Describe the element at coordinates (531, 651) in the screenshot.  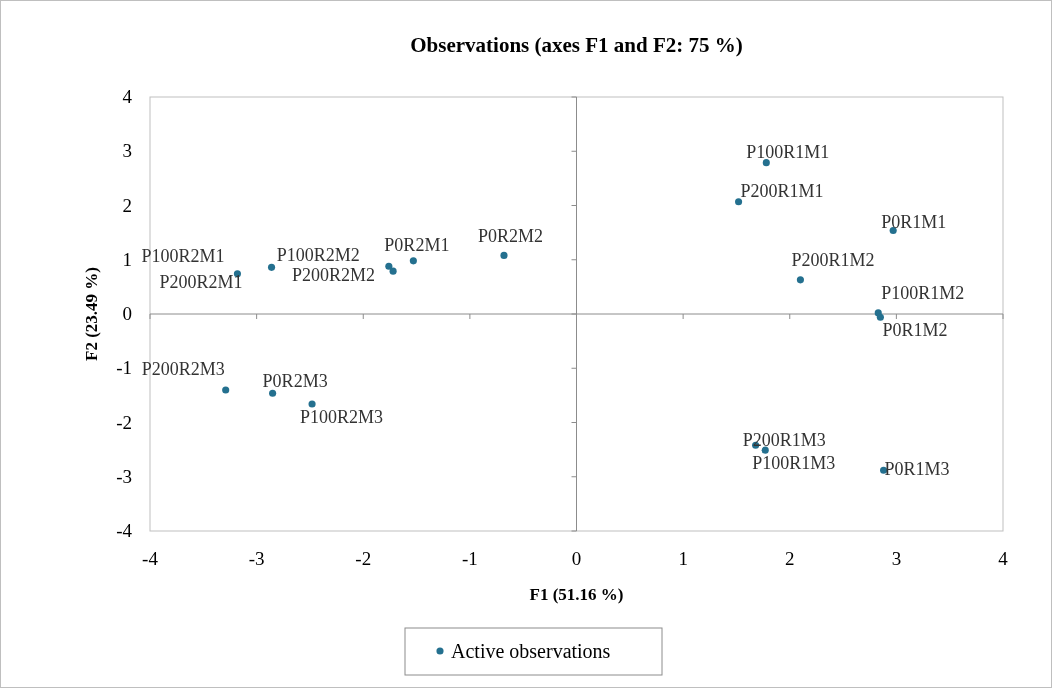
I see `legend-label: Active observations` at that location.